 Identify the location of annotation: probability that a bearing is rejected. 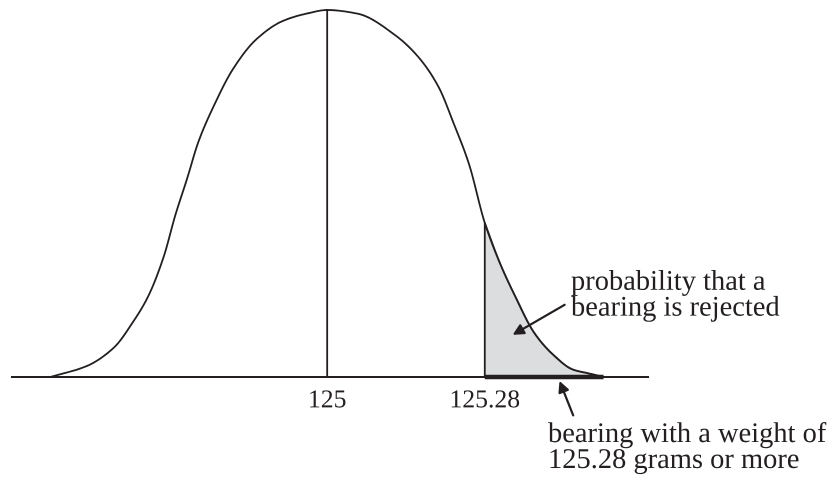
(675, 296).